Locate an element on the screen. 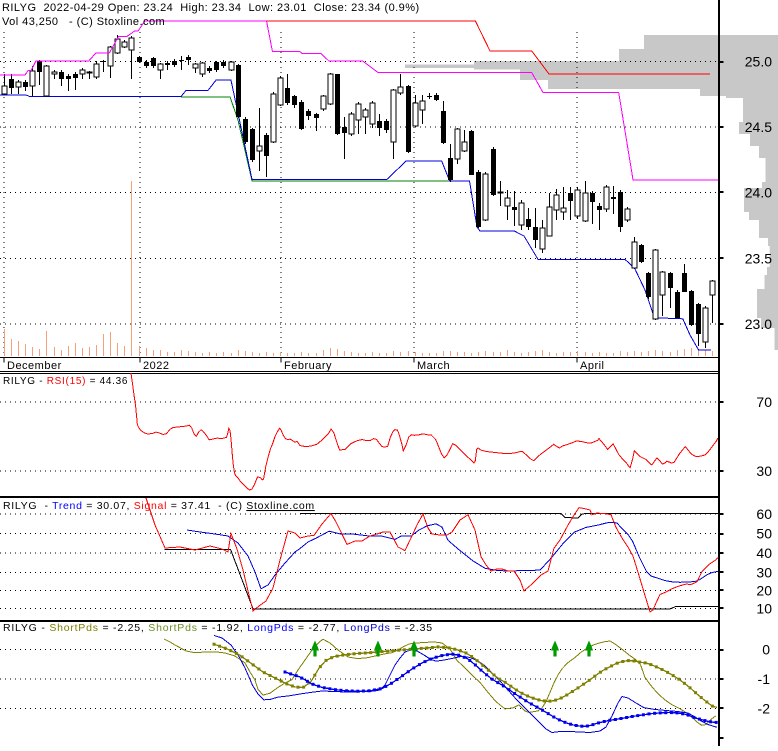 Image resolution: width=778 pixels, height=751 pixels. svg-text: December is located at coordinates (34, 366).